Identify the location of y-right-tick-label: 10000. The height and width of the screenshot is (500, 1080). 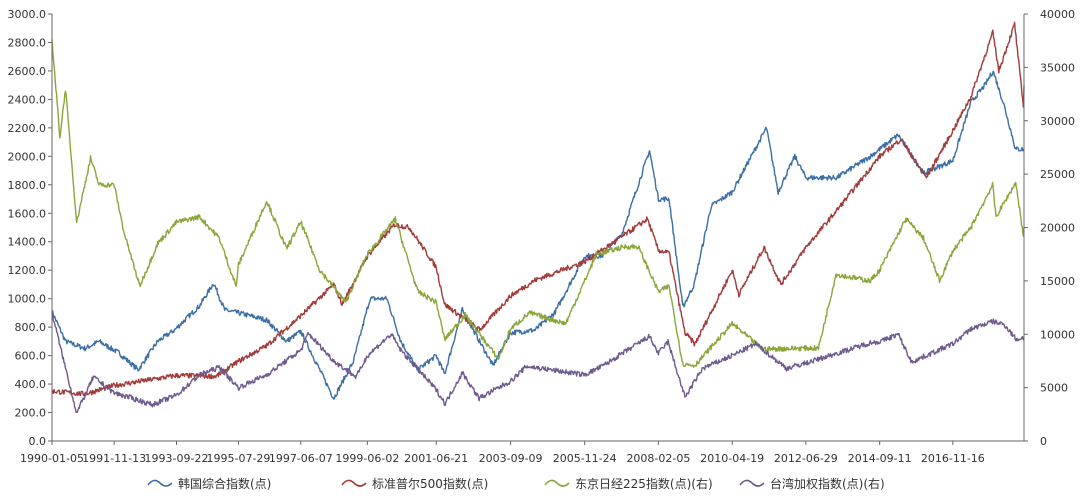
(1057, 334).